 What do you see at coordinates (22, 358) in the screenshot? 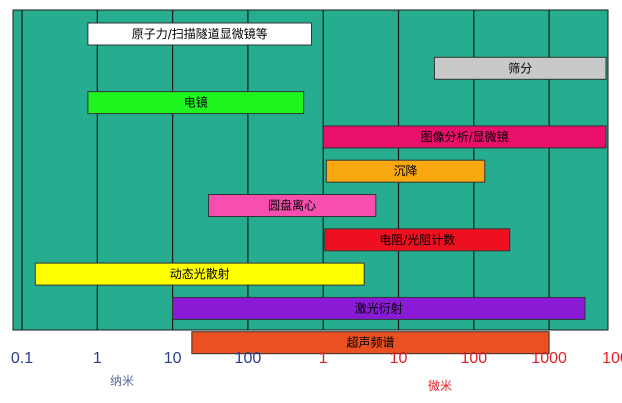
I see `x-tick-label: 0.1` at bounding box center [22, 358].